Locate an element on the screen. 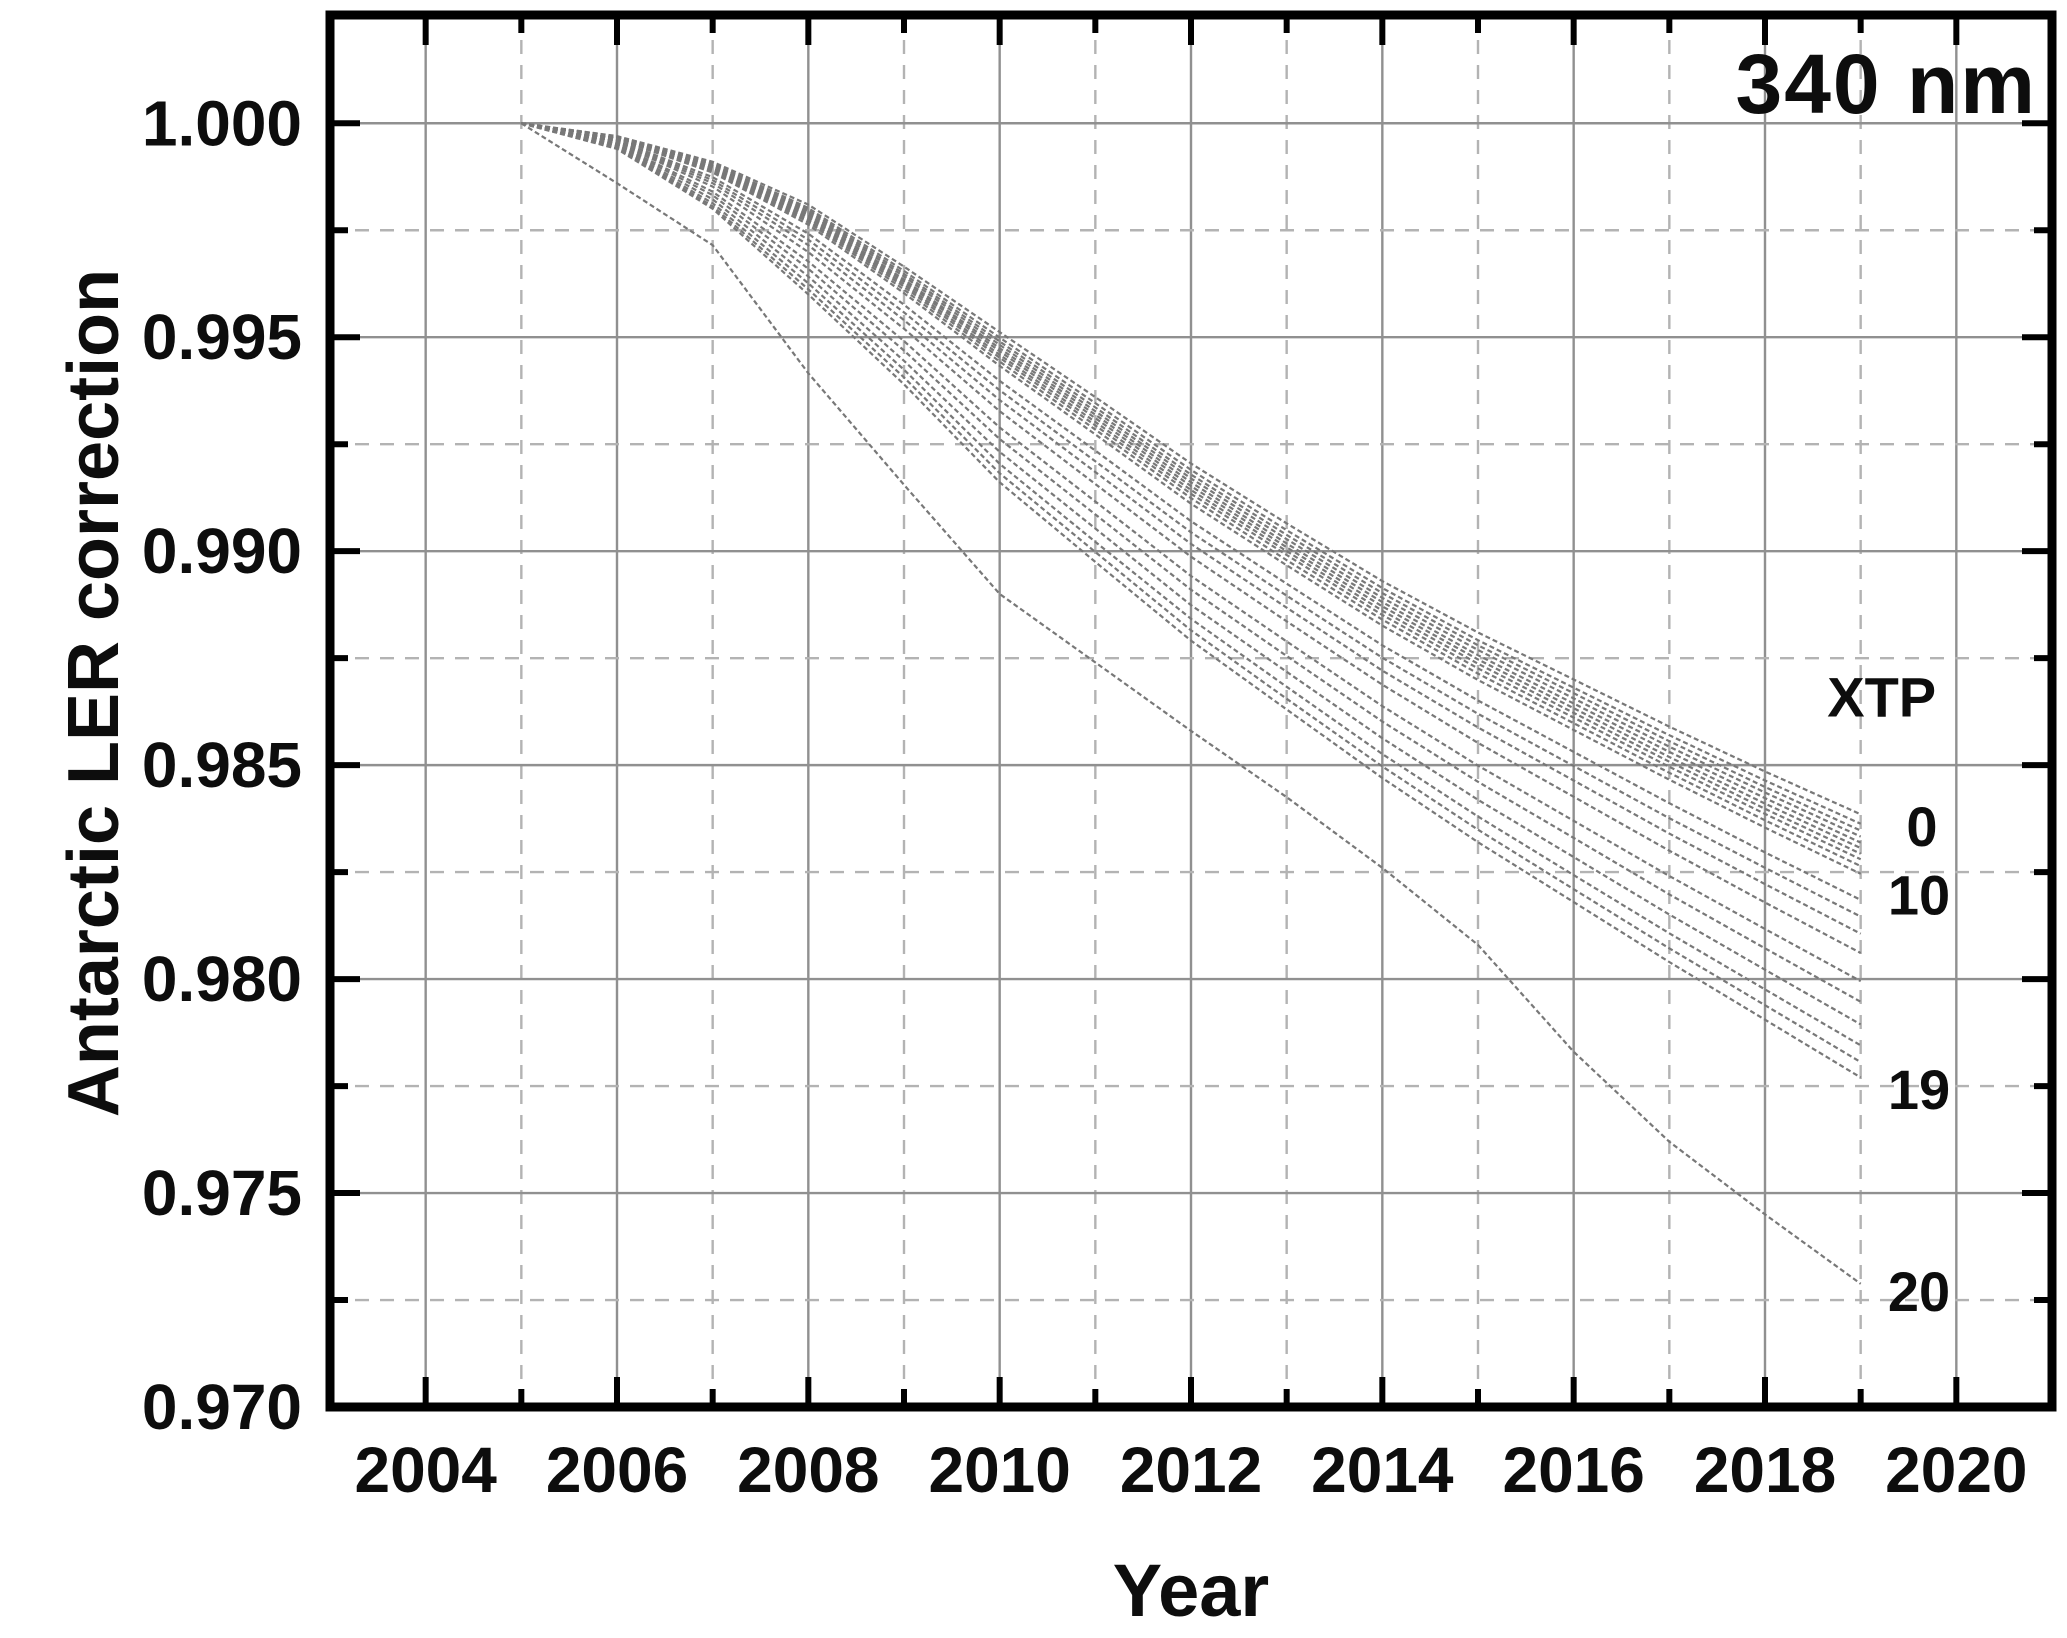  y-tick-label: 0.995 is located at coordinates (222, 337).